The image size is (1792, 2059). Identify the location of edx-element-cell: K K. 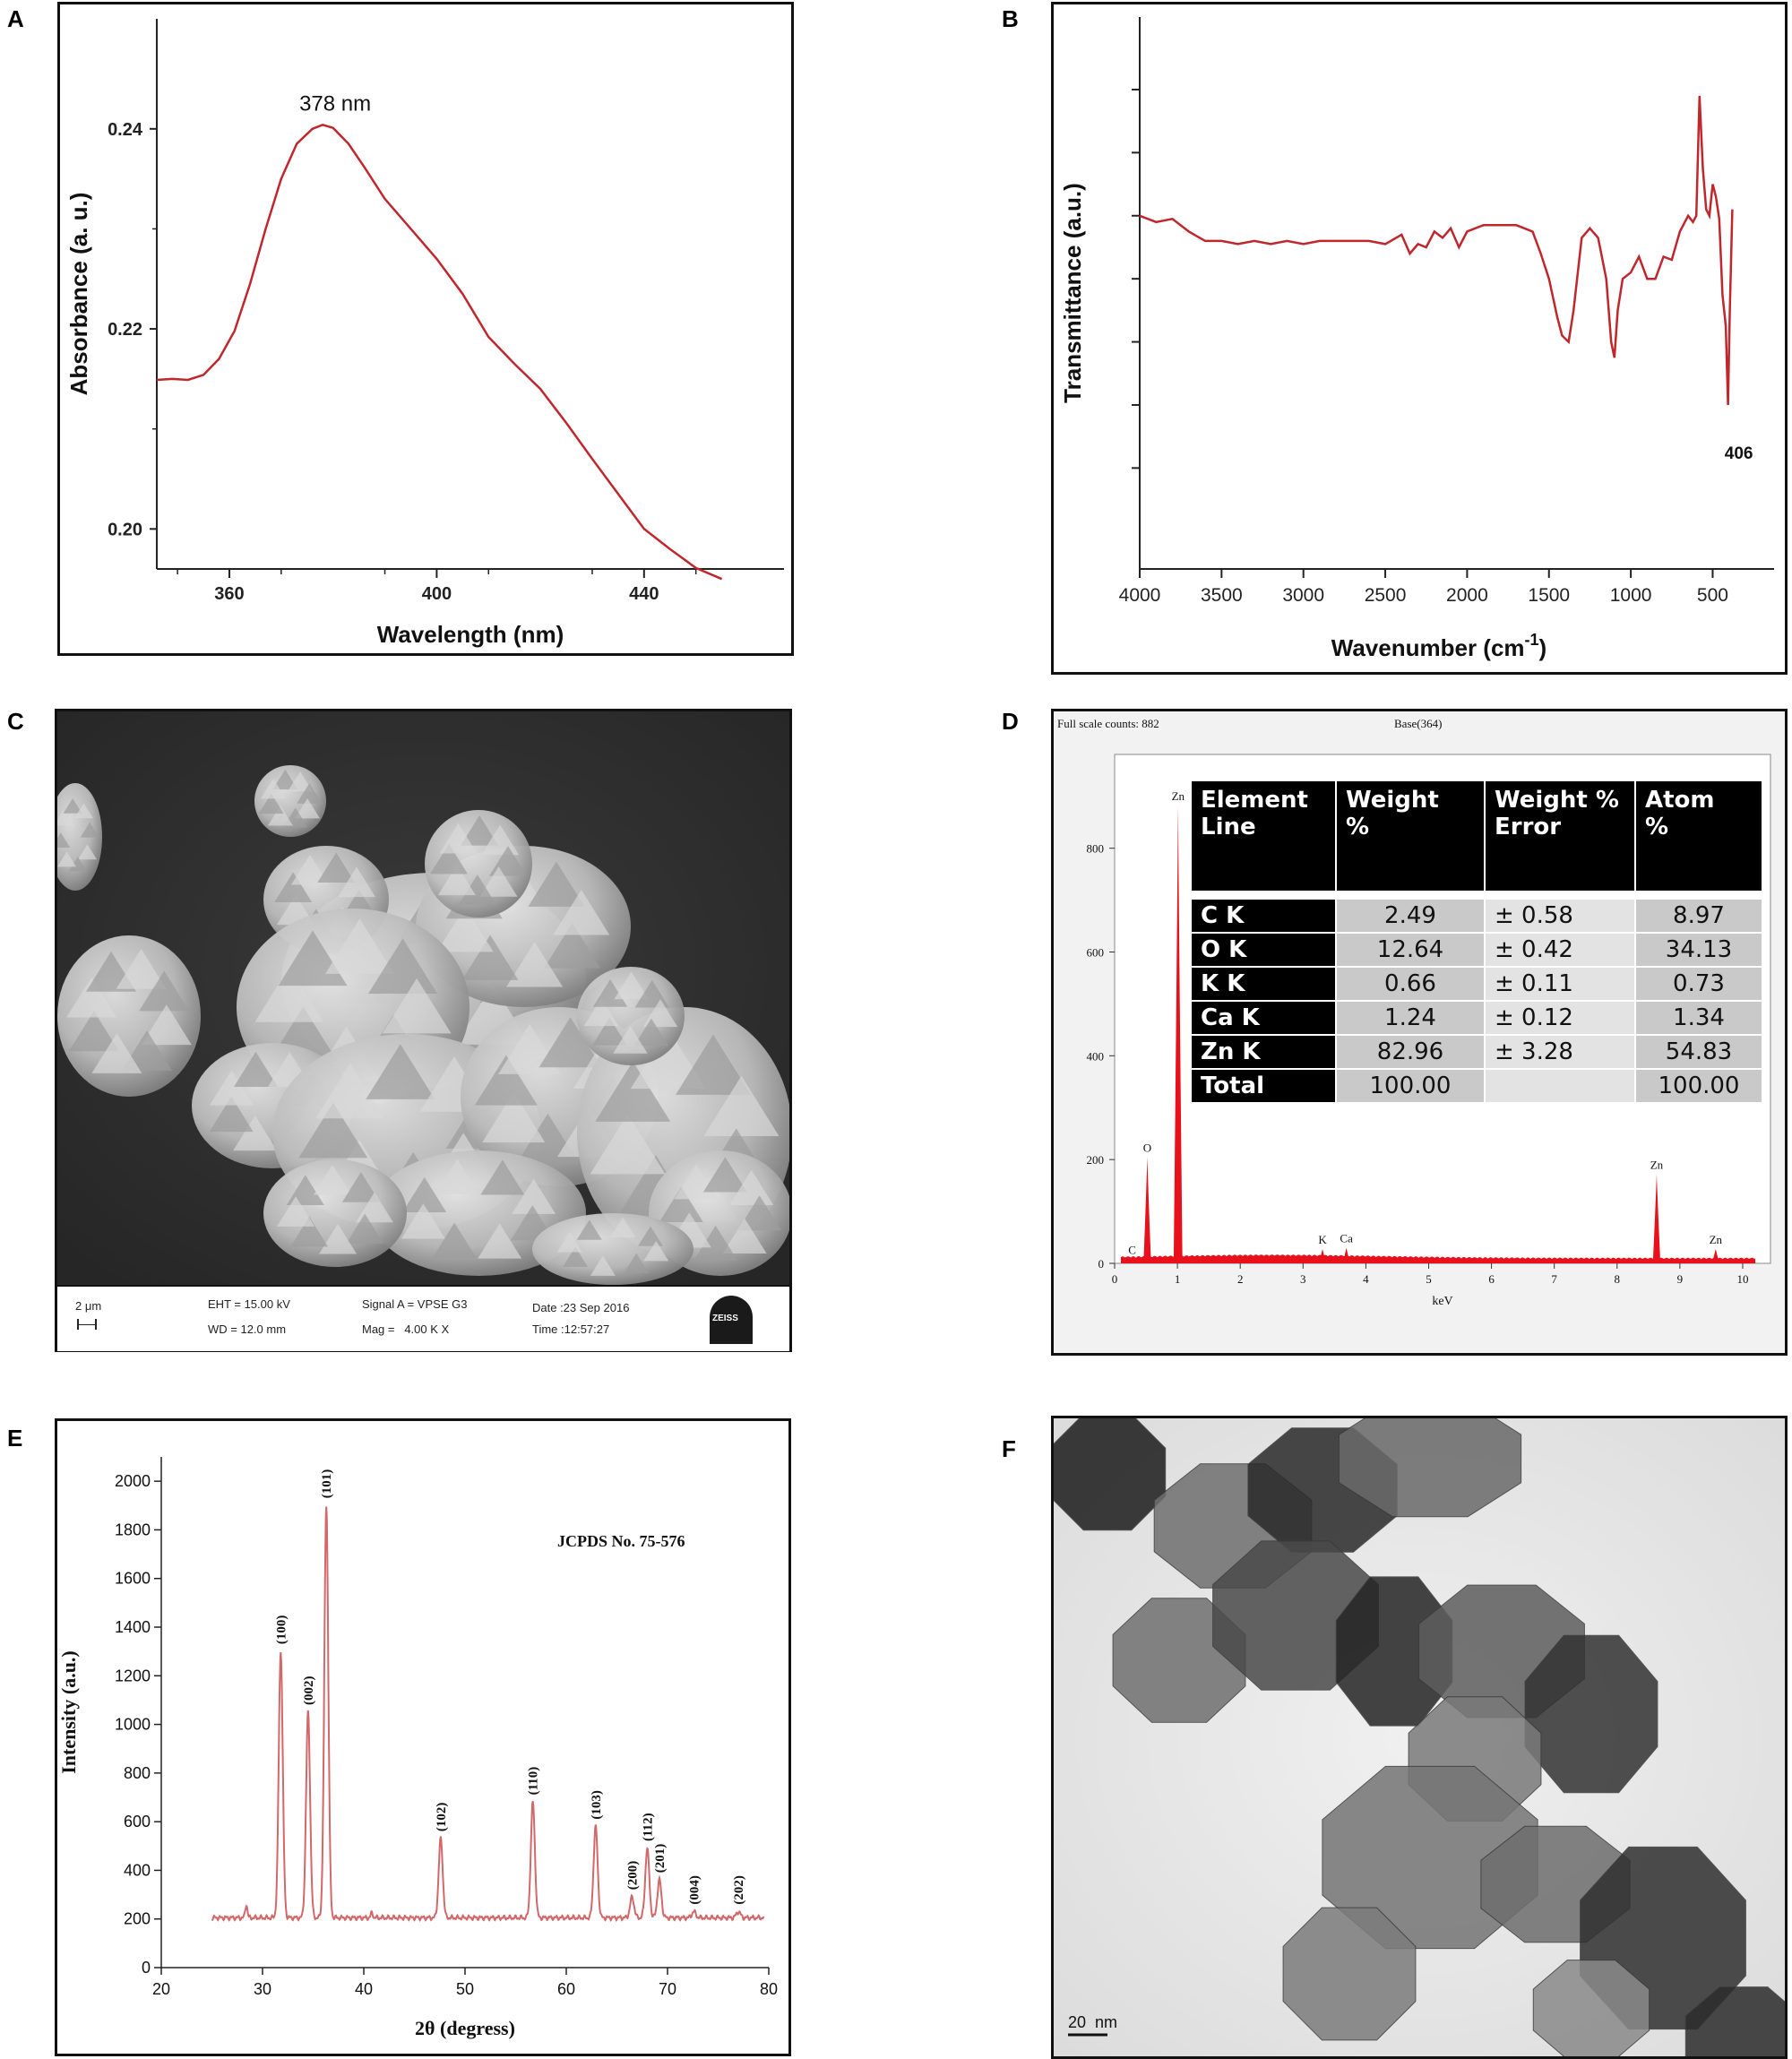
(1263, 984).